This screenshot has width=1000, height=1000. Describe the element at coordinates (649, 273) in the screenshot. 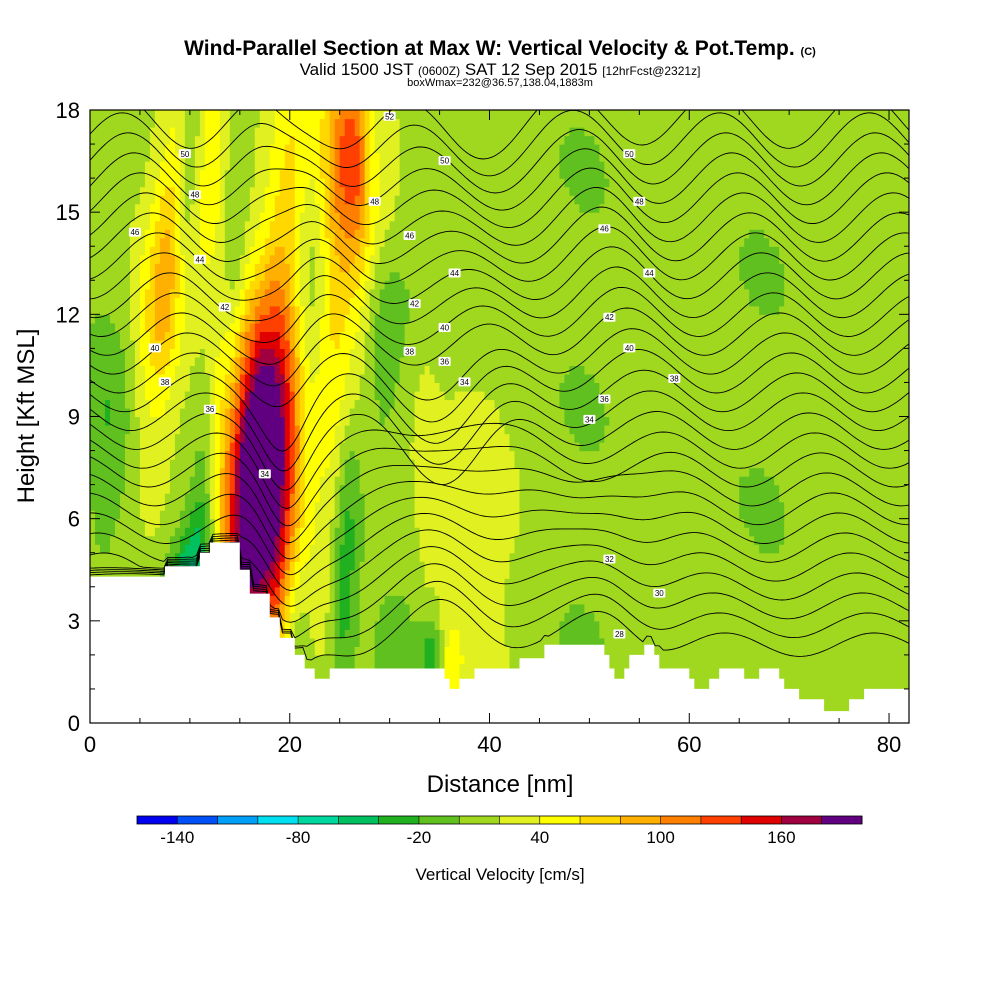

I see `theta-label: 44` at that location.